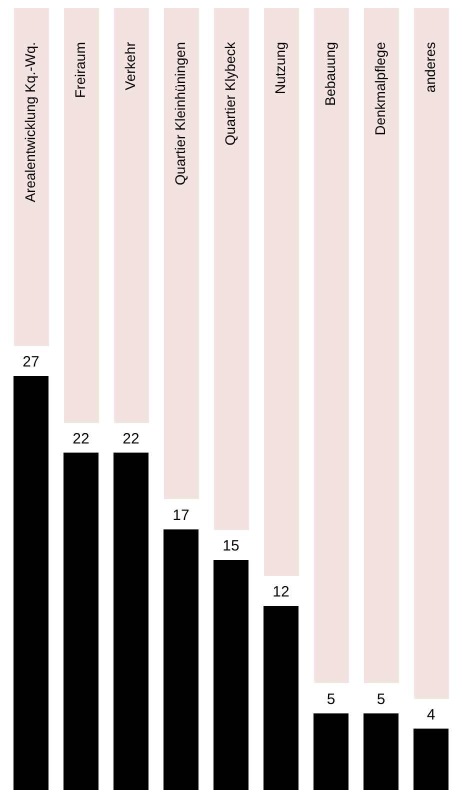 The height and width of the screenshot is (790, 462). I want to click on data-label: 17, so click(181, 515).